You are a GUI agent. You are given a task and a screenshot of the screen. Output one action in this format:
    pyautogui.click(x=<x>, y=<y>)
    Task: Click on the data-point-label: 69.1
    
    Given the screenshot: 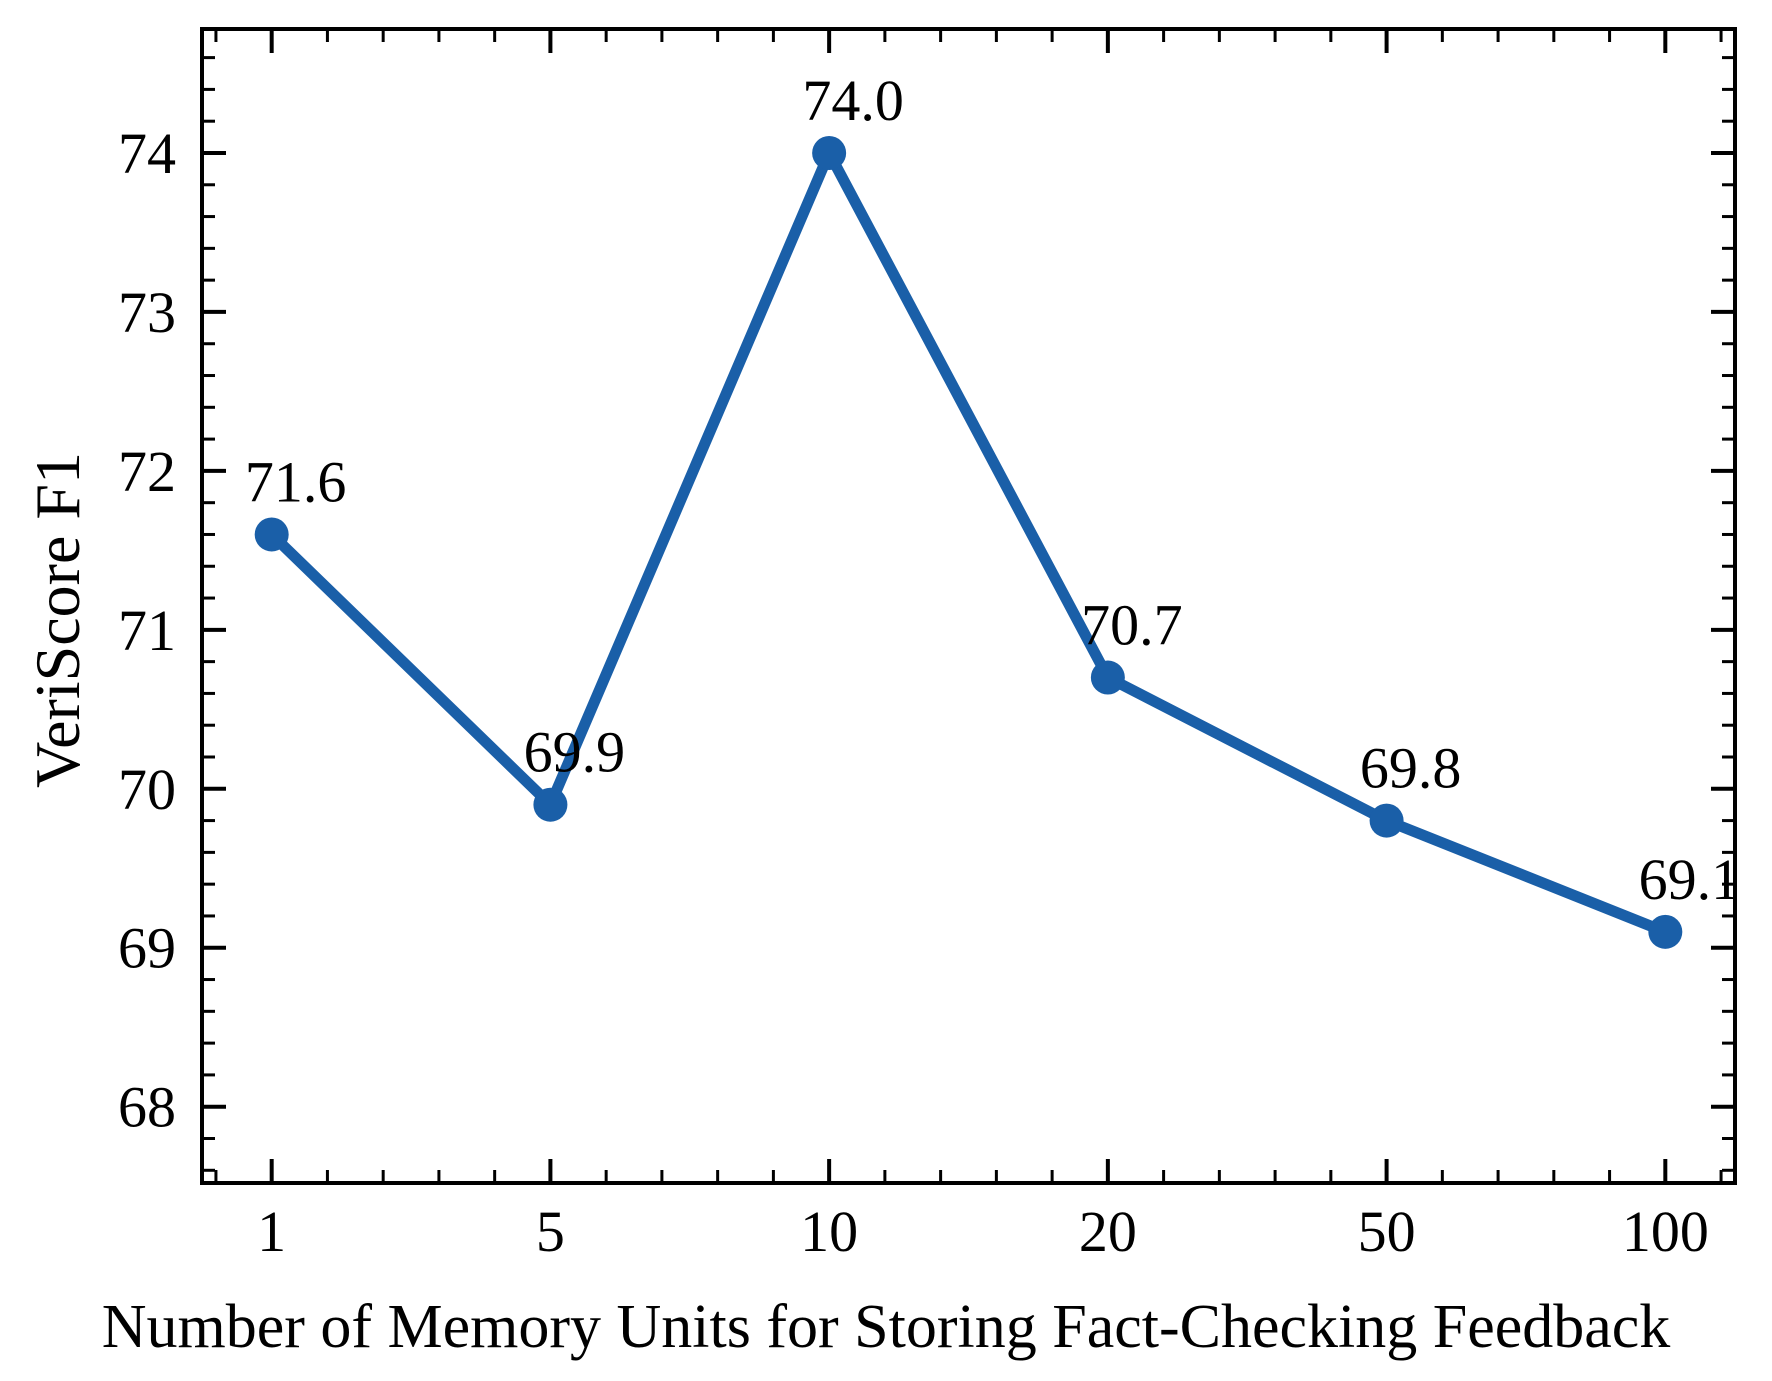 What is the action you would take?
    pyautogui.click(x=1690, y=879)
    